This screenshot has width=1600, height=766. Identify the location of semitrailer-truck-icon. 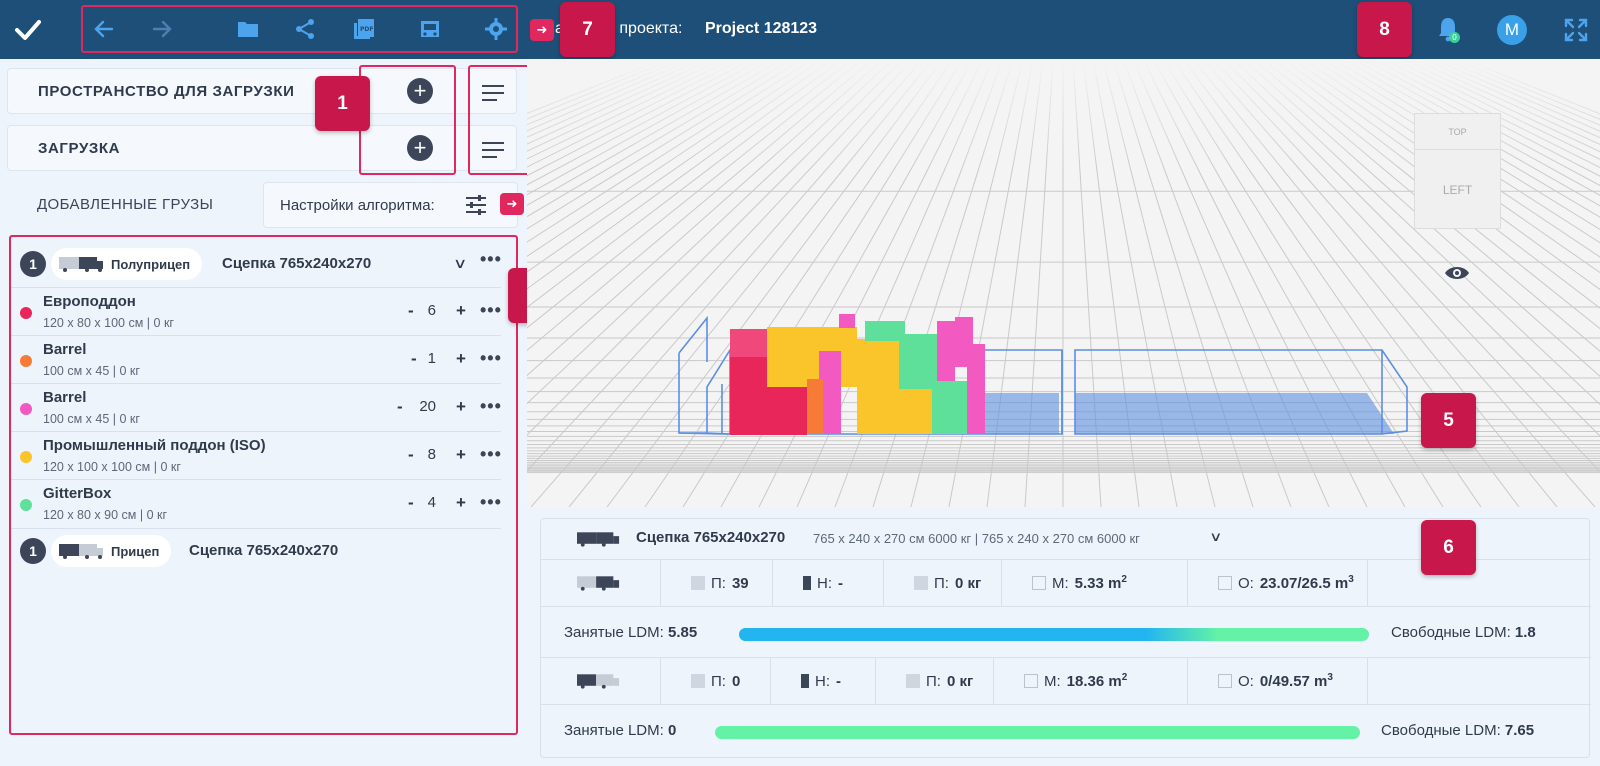
(81, 264).